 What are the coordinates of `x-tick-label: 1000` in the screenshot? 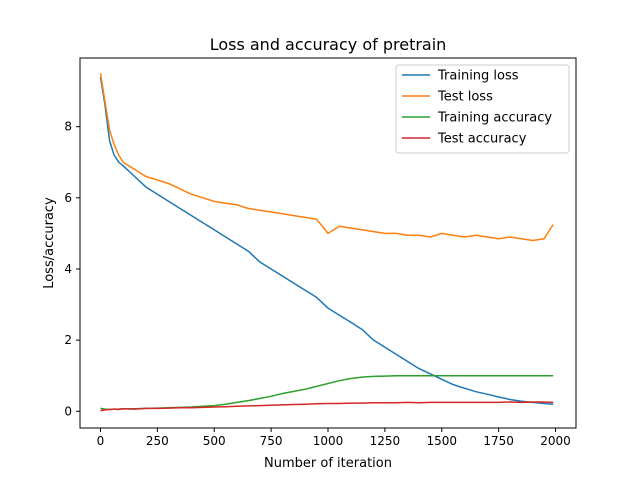 It's located at (328, 441).